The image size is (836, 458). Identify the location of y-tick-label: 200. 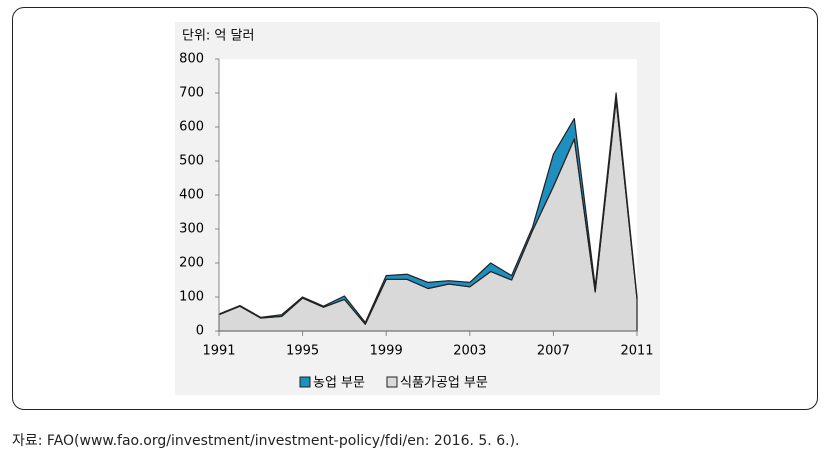
(191, 263).